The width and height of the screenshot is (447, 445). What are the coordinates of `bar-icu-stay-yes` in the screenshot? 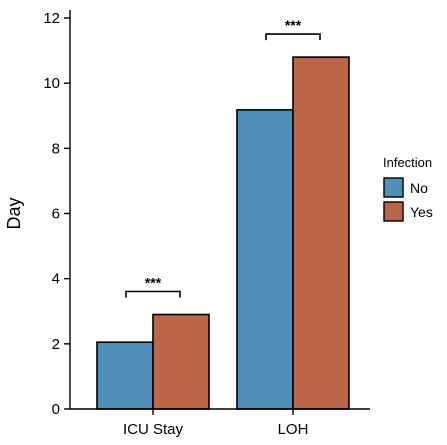 It's located at (181, 361).